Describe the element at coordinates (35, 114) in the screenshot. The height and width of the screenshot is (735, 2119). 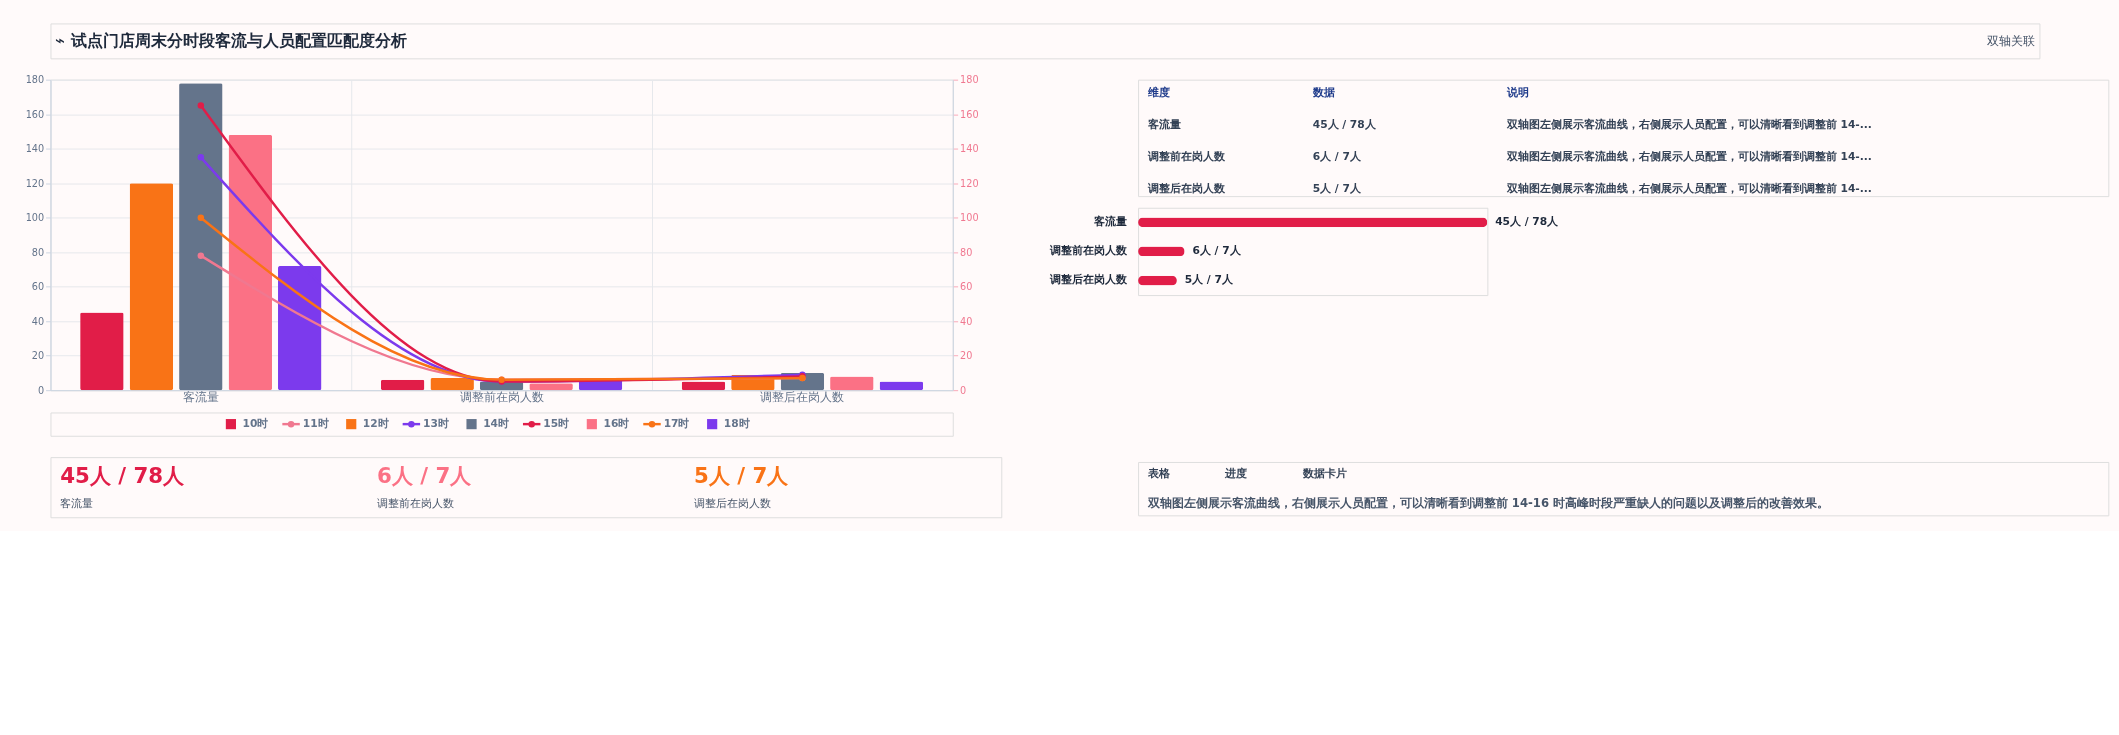
I see `y-tick-label: 160` at that location.